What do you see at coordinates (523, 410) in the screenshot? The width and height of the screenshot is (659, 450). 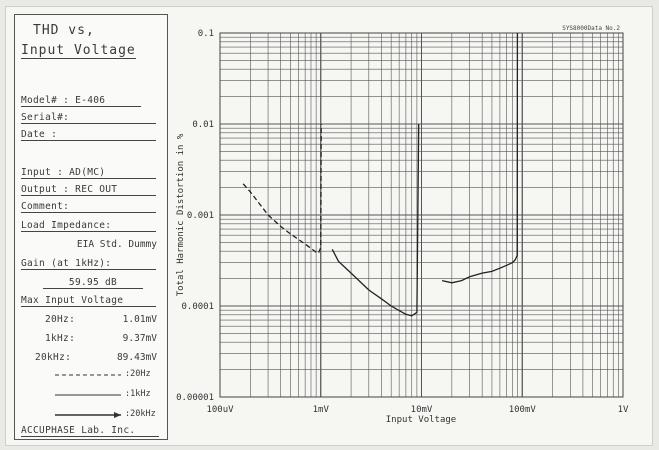 I see `x-tick-label: 100mV` at bounding box center [523, 410].